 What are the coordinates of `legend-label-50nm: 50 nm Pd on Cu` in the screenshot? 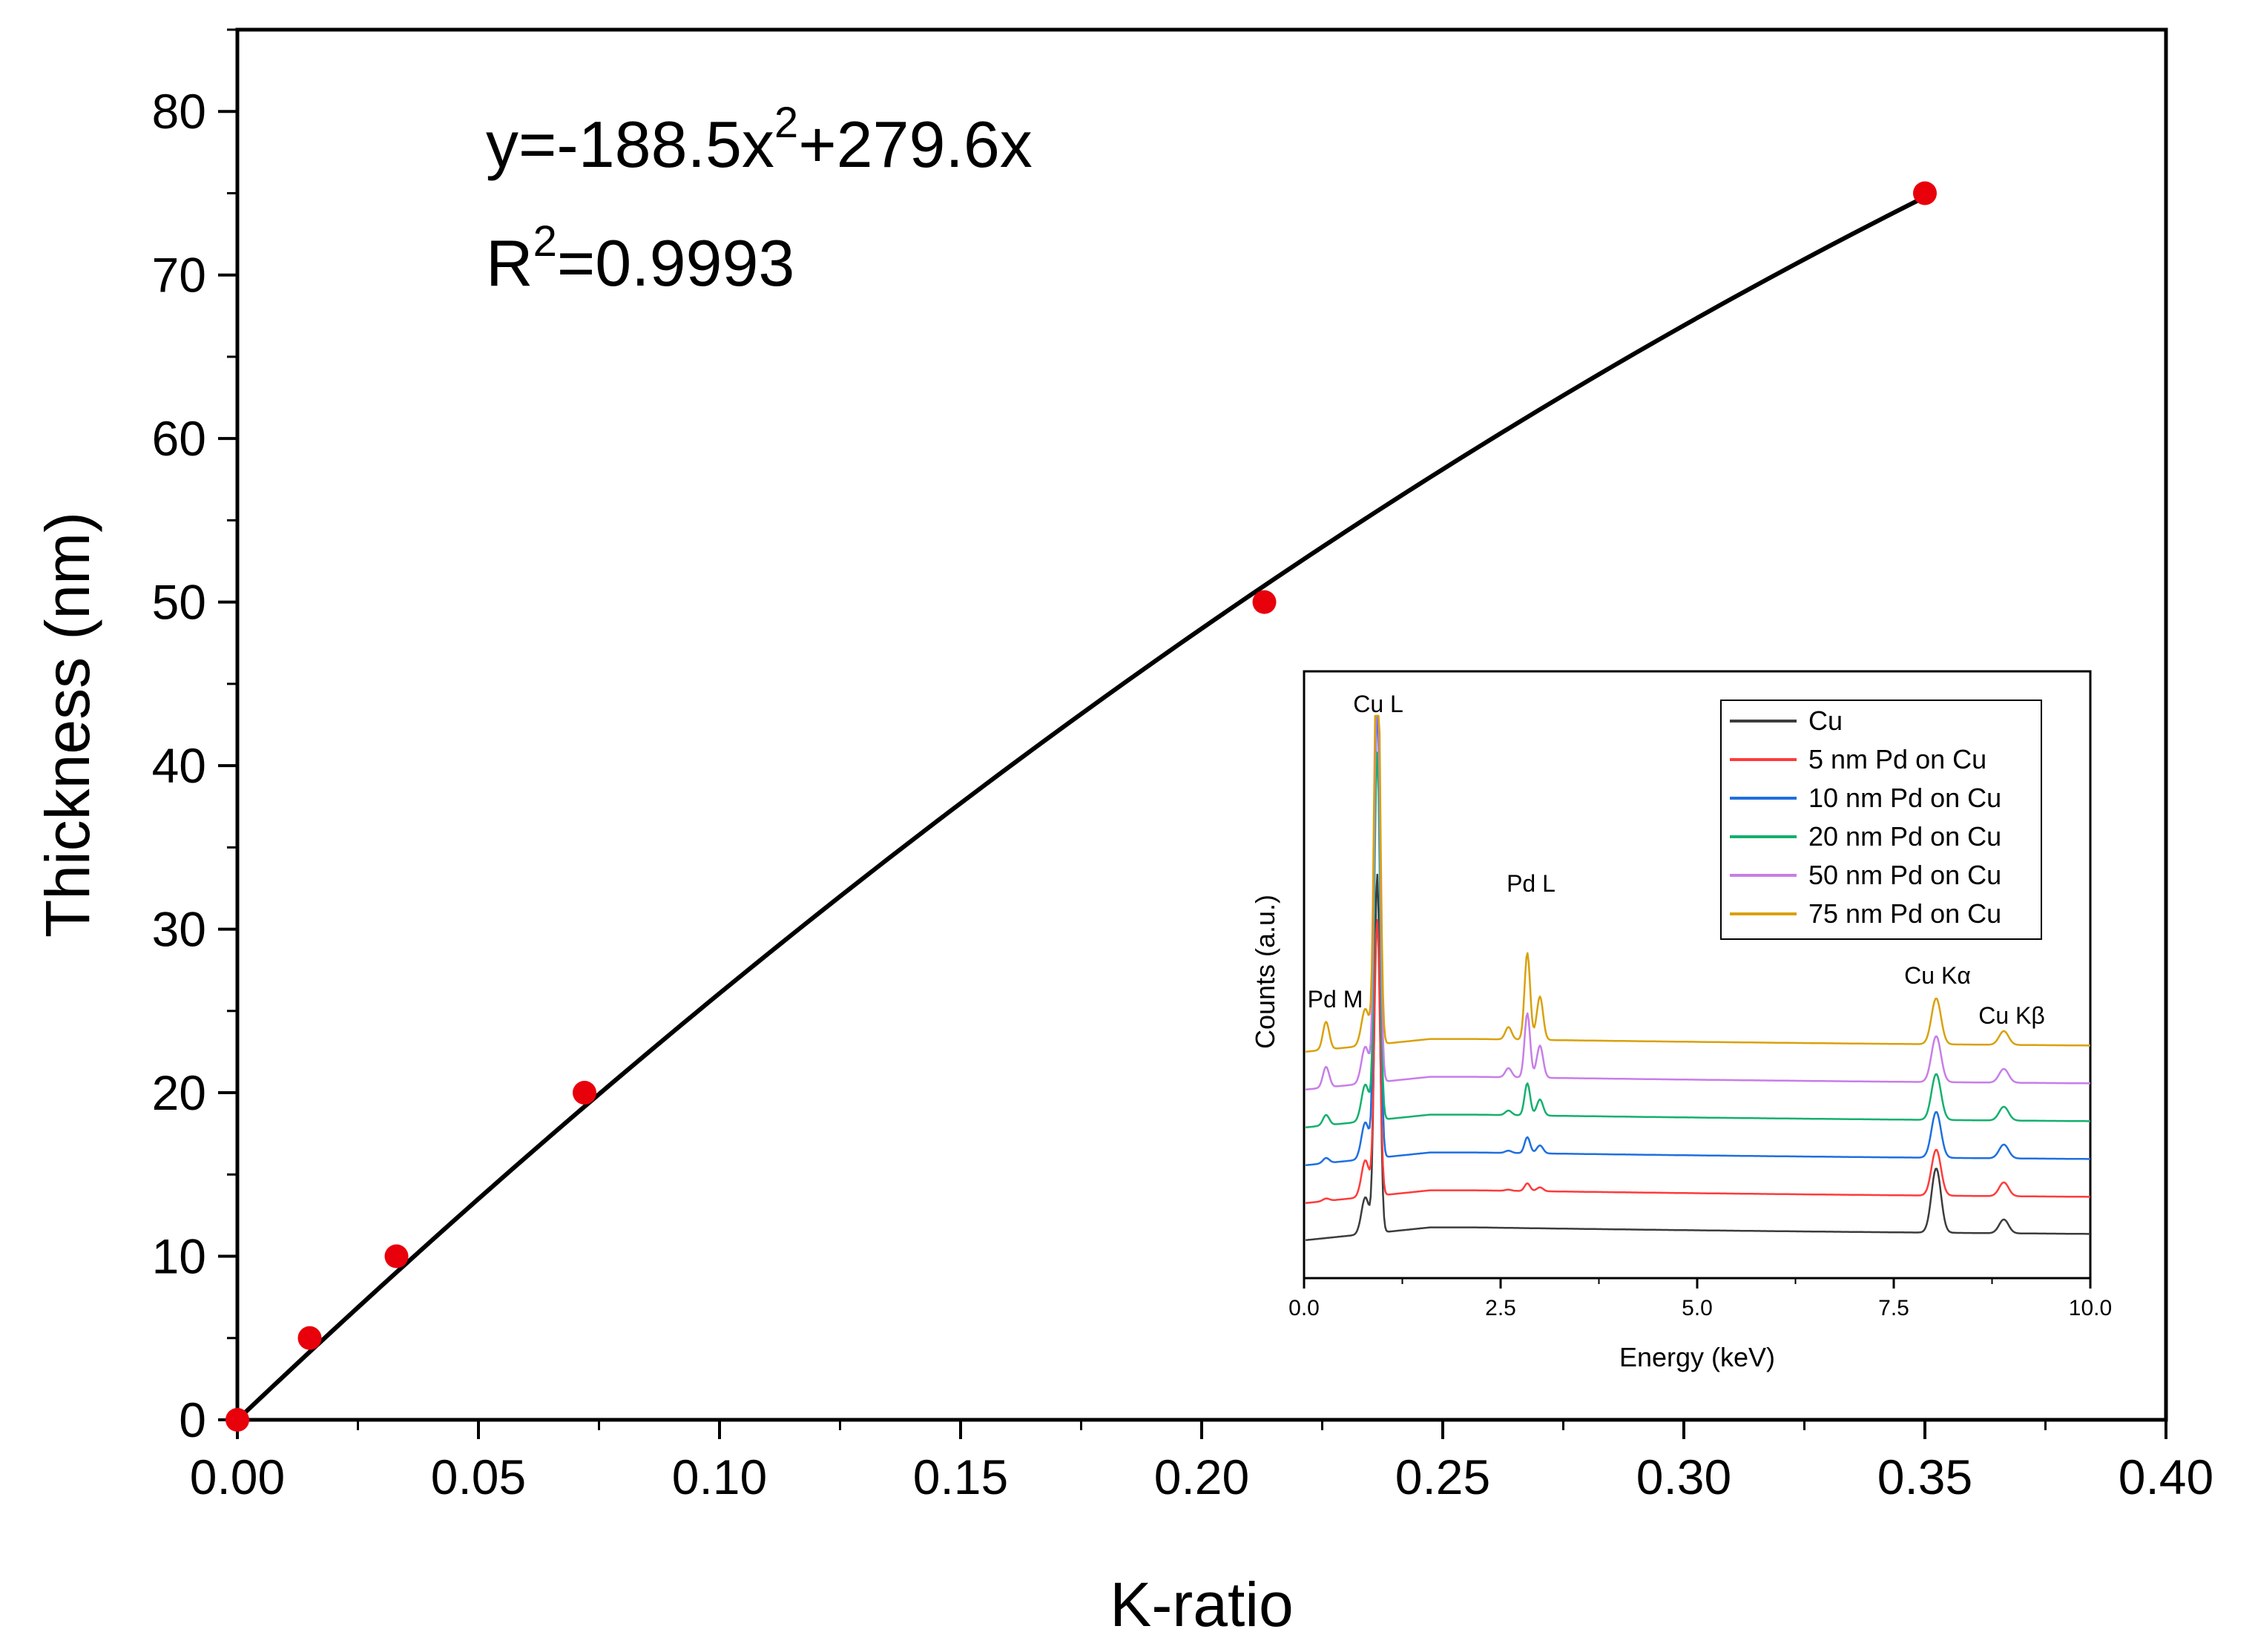 It's located at (1904, 875).